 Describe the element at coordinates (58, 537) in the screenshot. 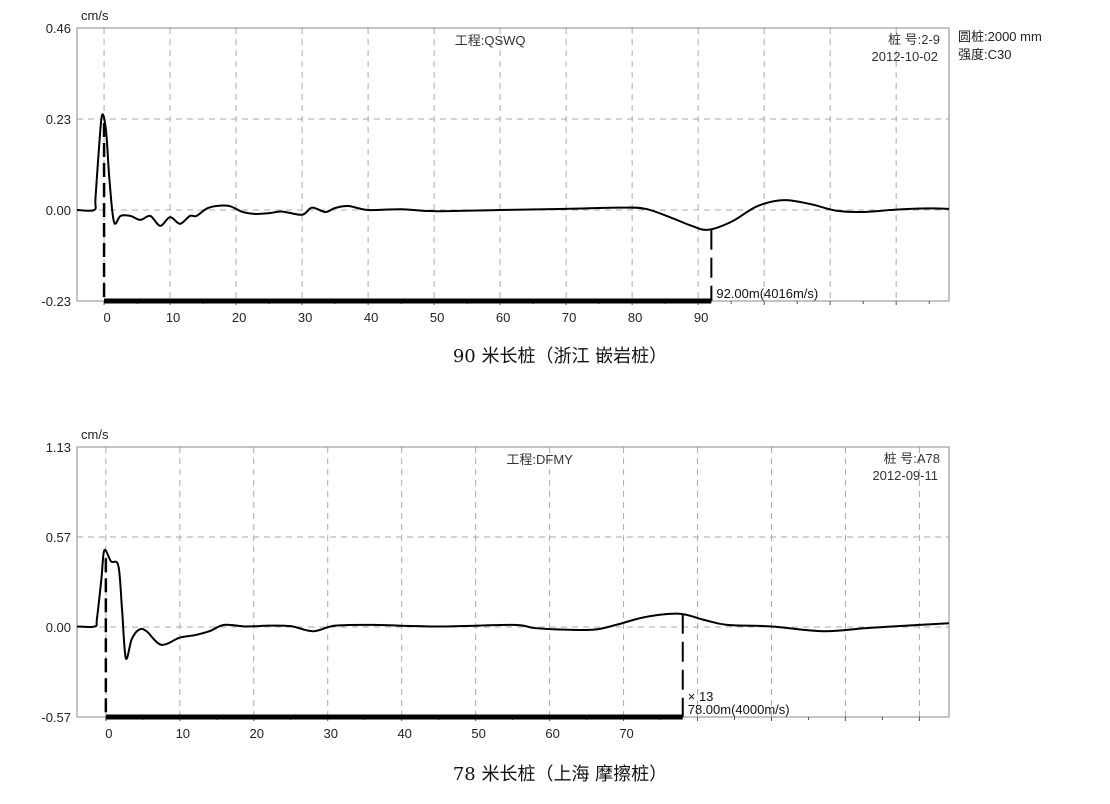

I see `y-tick-label: 0.57` at that location.